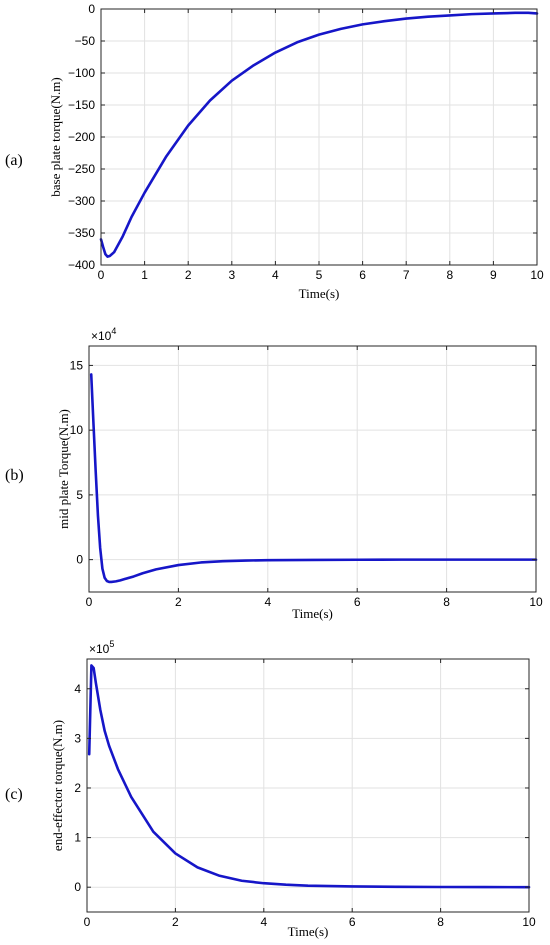 The height and width of the screenshot is (945, 550). I want to click on y-tick-label: −300, so click(81, 201).